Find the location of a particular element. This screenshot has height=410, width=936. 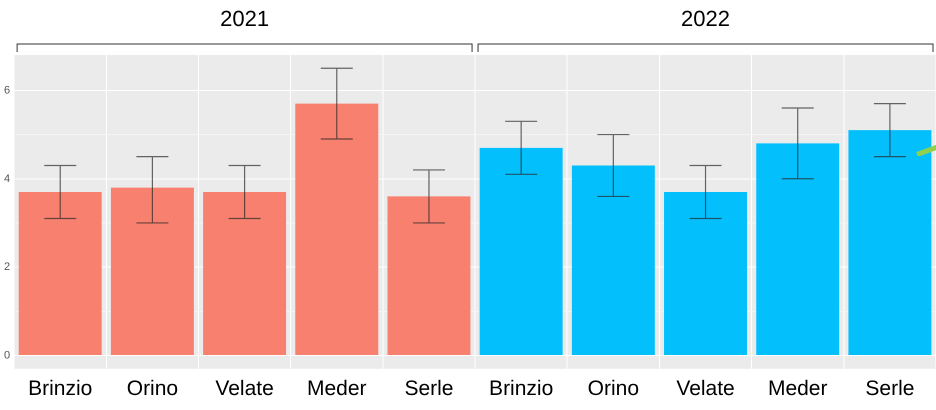

y-tick-label: 4 is located at coordinates (7, 178).